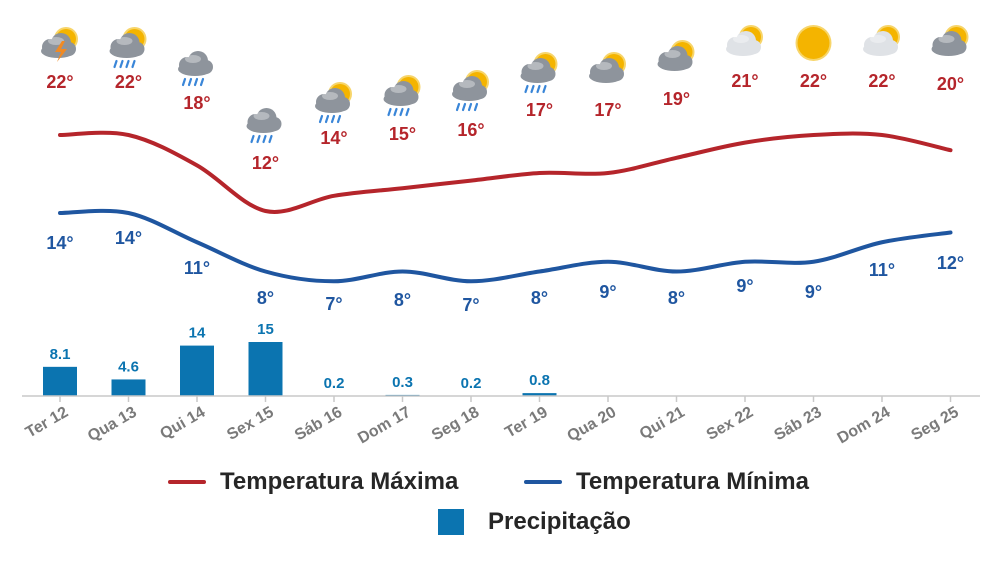 Image resolution: width=1000 pixels, height=568 pixels. I want to click on legend-swatch-min, so click(543, 482).